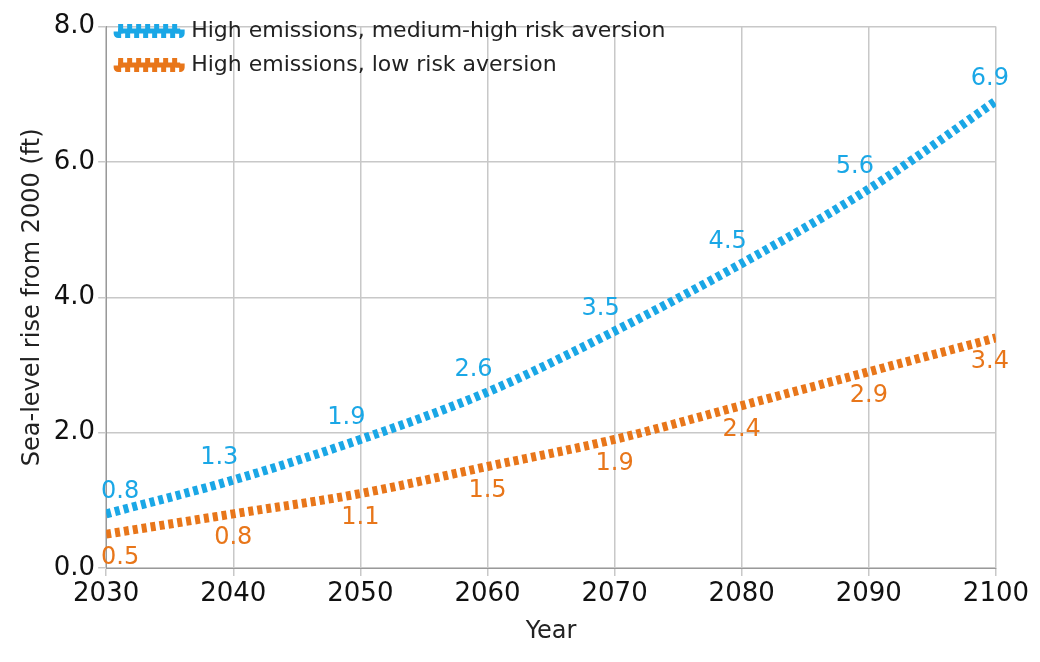 This screenshot has width=1040, height=662. I want to click on y-tick-label: 4.0, so click(74, 295).